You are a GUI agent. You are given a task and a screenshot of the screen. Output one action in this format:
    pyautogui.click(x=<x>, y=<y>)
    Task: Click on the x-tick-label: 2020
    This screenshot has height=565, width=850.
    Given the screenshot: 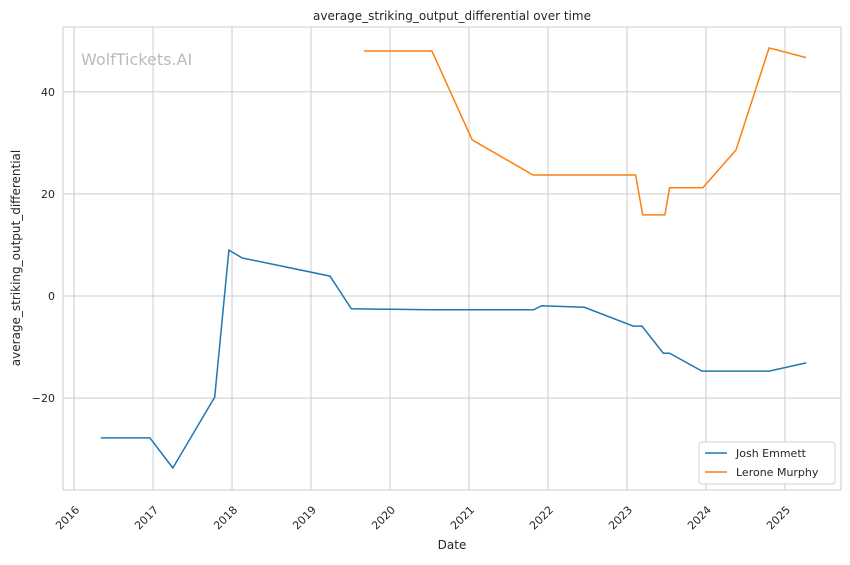 What is the action you would take?
    pyautogui.click(x=383, y=517)
    